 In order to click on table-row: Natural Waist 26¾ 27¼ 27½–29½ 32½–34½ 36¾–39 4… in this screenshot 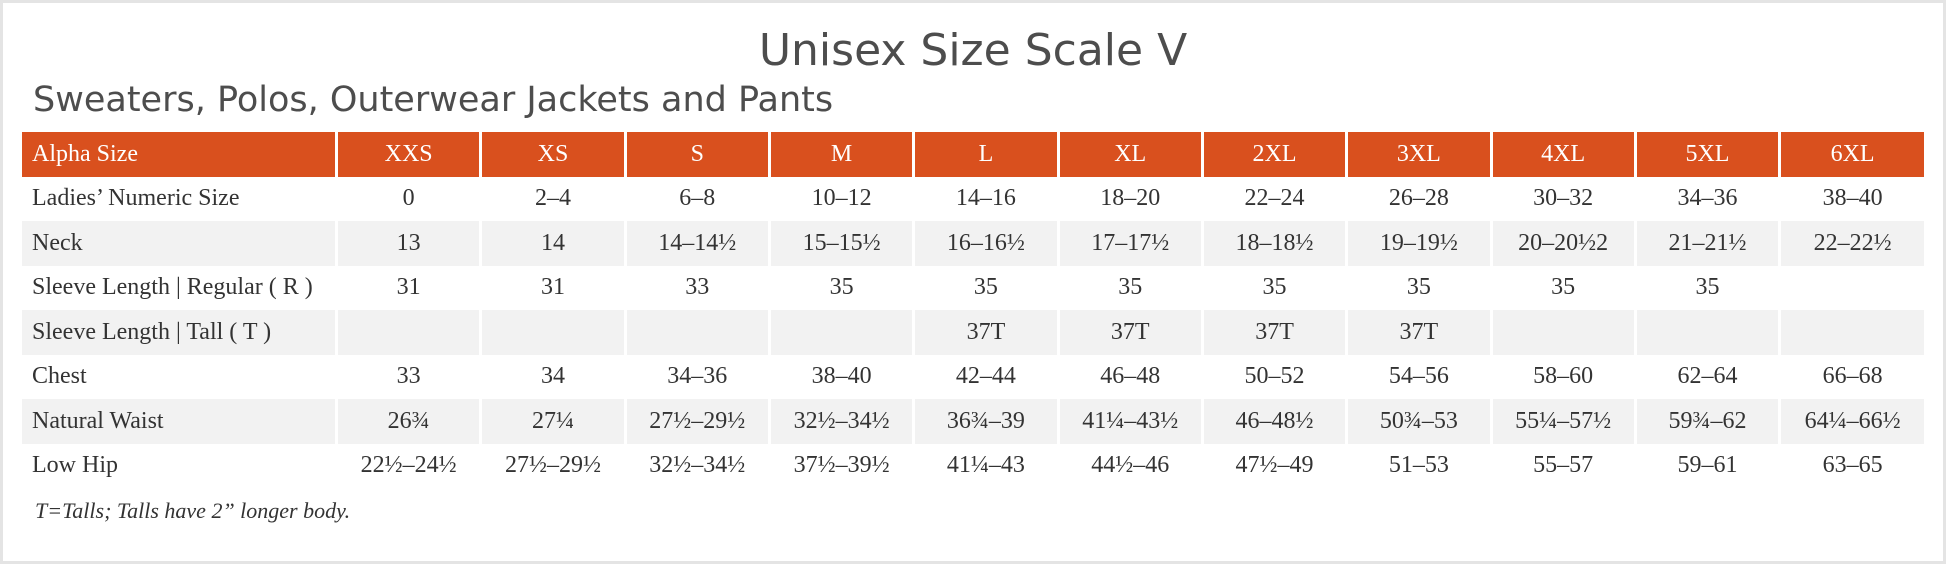, I will do `click(973, 421)`.